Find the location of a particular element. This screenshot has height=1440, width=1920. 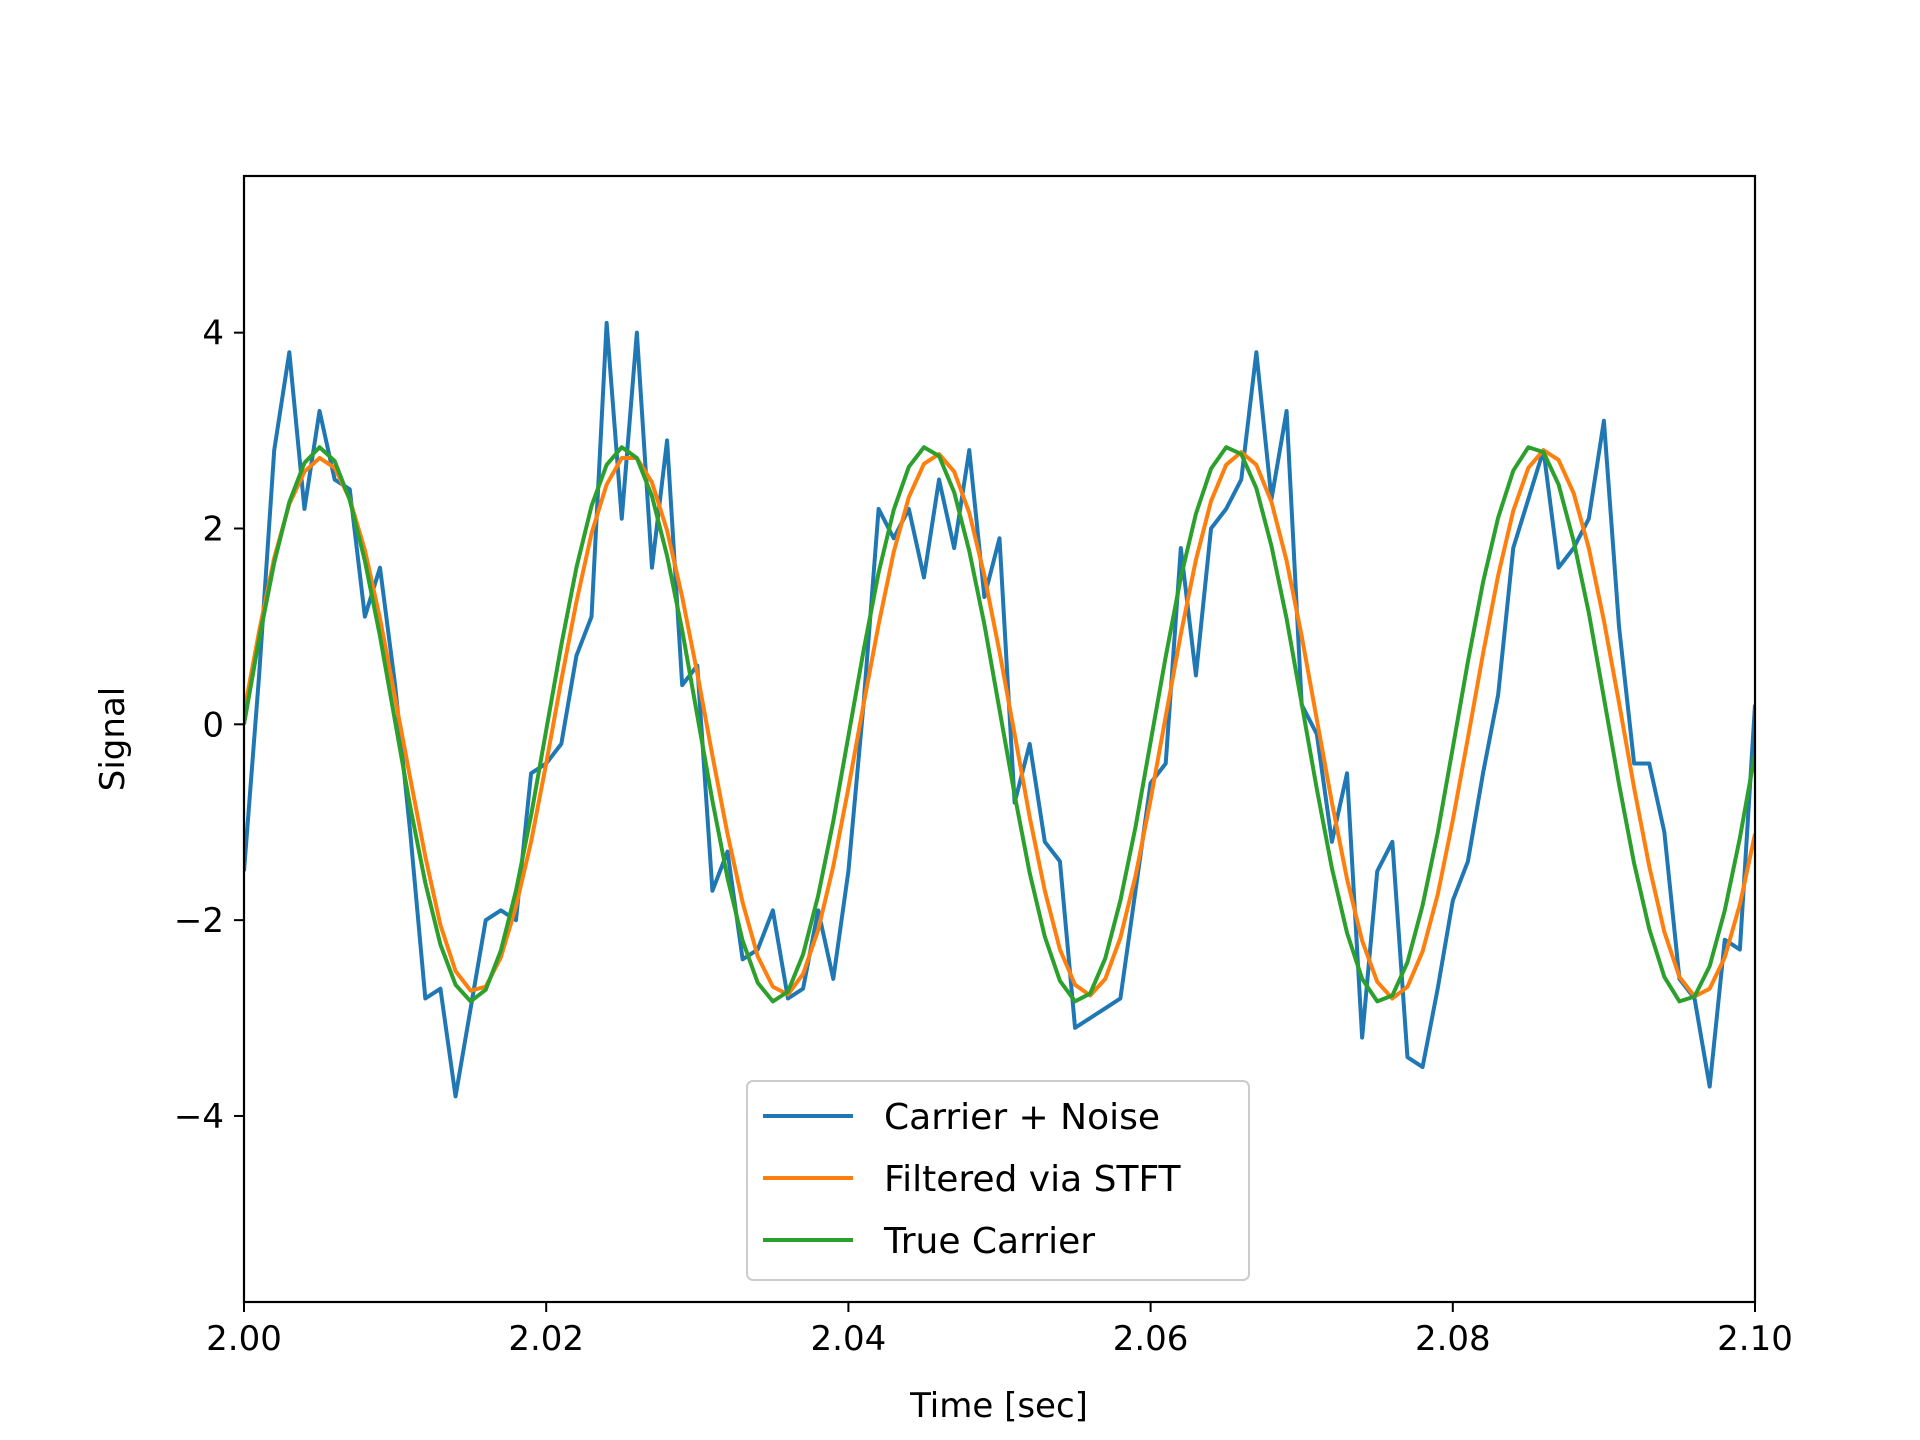

y-tick-label: 4 is located at coordinates (213, 334).